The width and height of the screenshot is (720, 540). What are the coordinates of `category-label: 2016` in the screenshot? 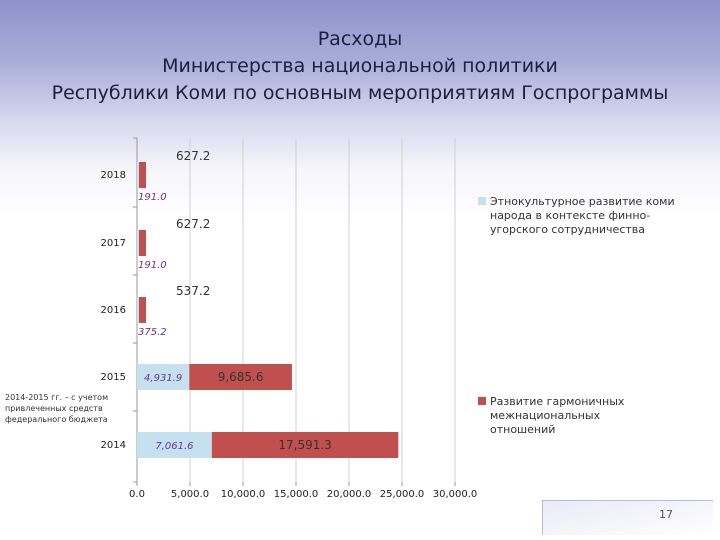 It's located at (113, 310).